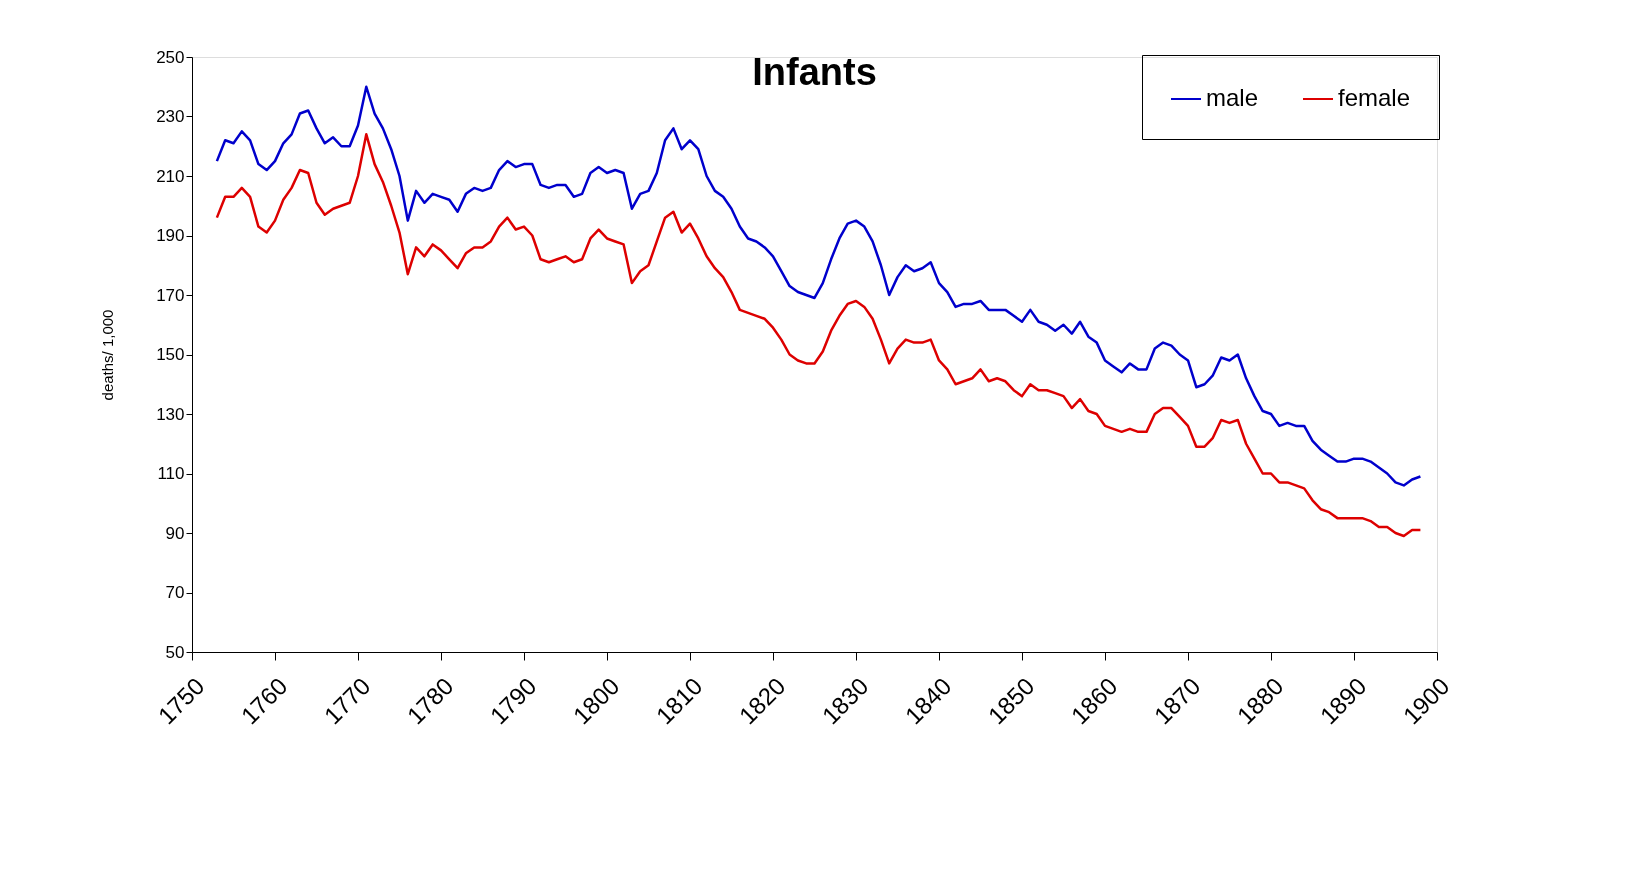 The width and height of the screenshot is (1631, 885). I want to click on y-tick-label: 50, so click(175, 652).